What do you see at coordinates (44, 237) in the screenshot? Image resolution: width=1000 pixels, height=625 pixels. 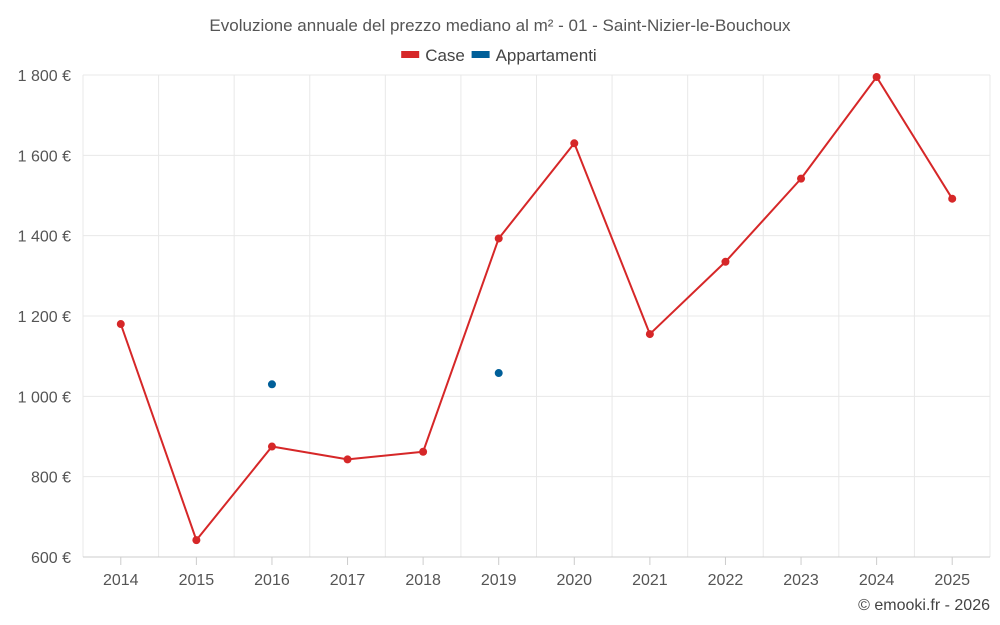 I see `y-tick-label: 1 400 €` at bounding box center [44, 237].